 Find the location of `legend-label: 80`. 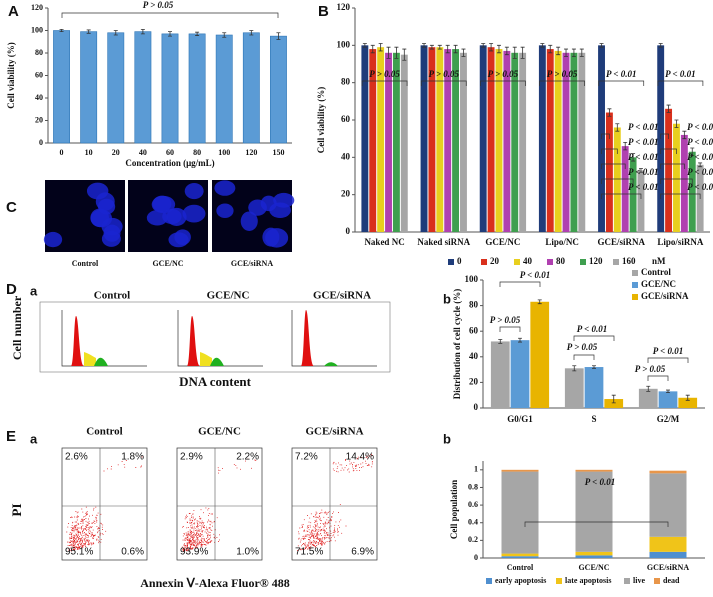

legend-label: 80 is located at coordinates (561, 261).